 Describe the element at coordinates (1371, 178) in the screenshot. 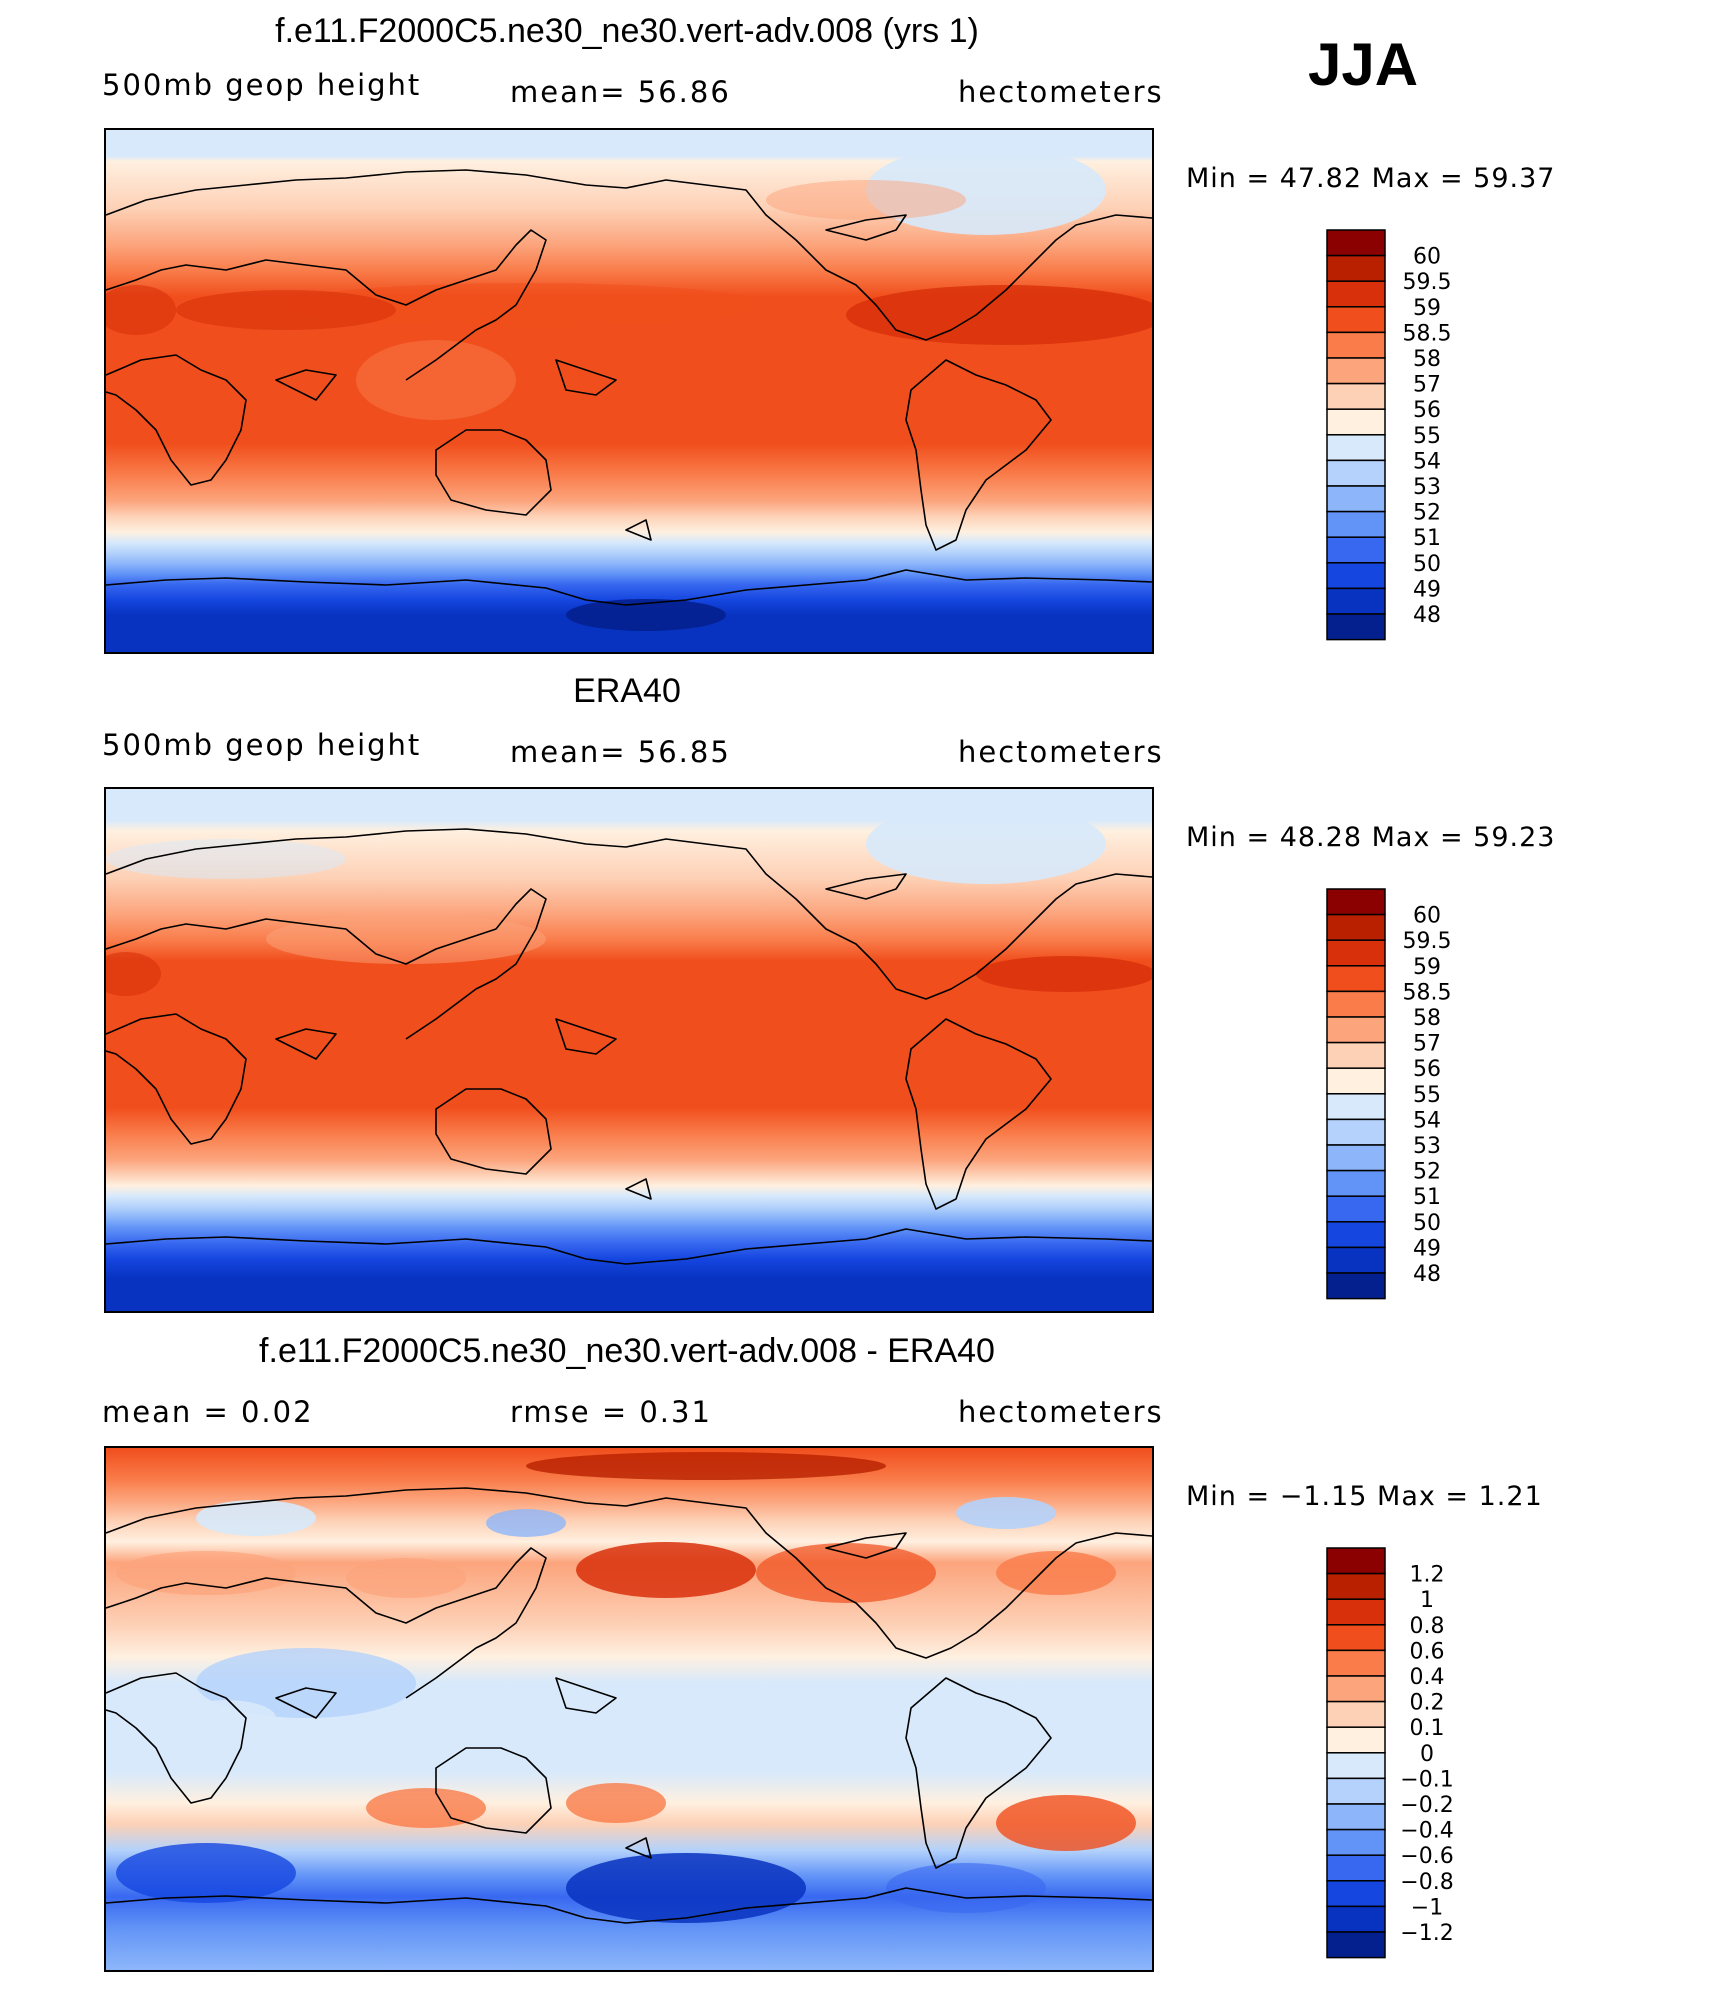

I see `panel-1-minmax: Min = 47.82 Max = 59.37` at that location.